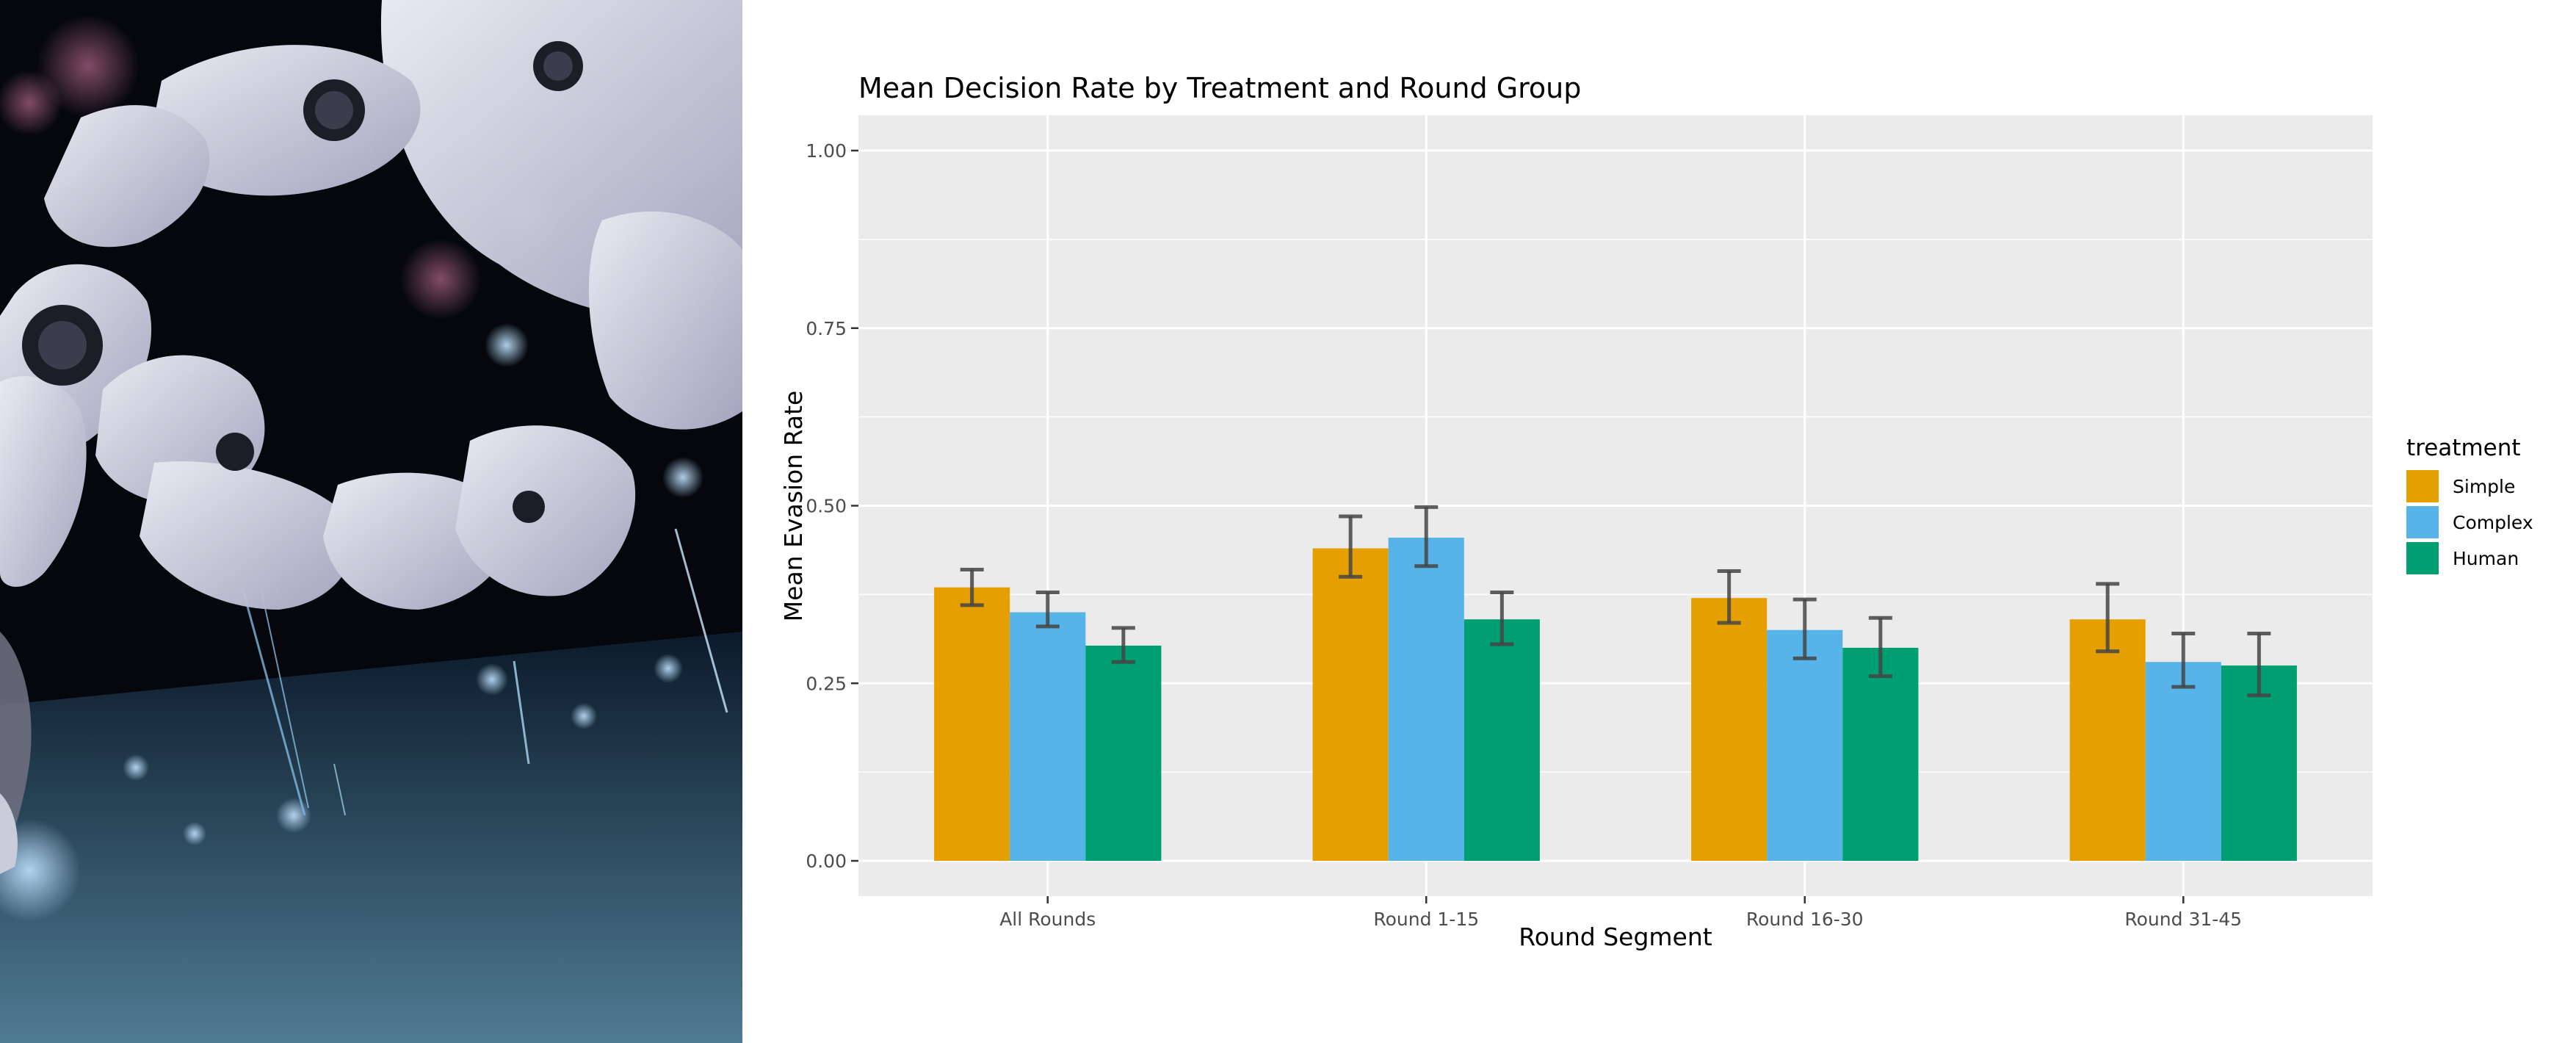 The width and height of the screenshot is (2576, 1043). Describe the element at coordinates (826, 683) in the screenshot. I see `y-tick-label: 0.25` at that location.